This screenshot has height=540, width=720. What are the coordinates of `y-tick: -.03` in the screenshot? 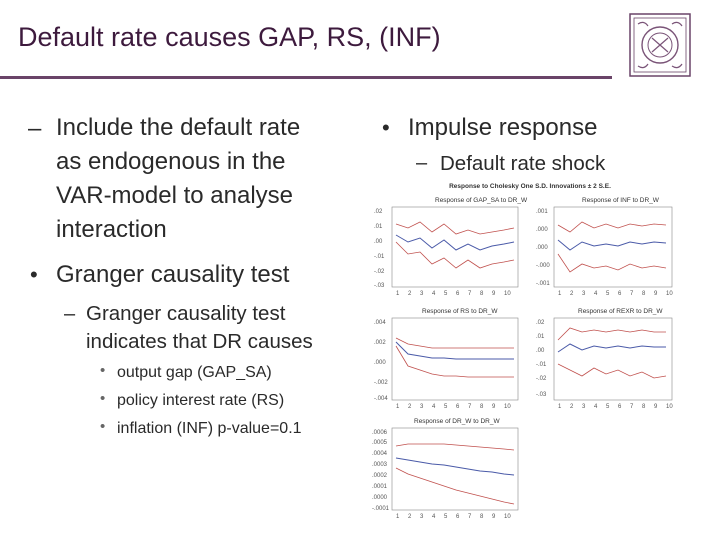 It's located at (541, 395).